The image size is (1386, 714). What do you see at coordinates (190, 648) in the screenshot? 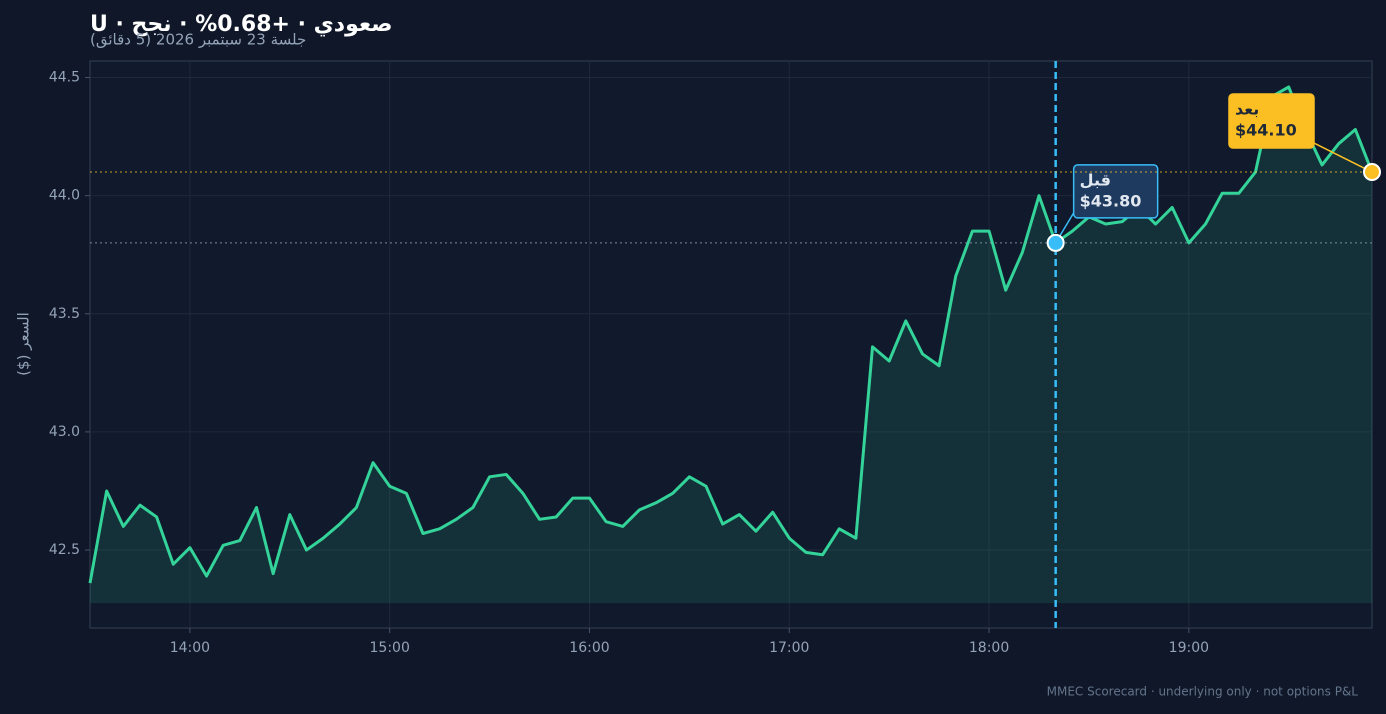
I see `x-tick-label: 14:00` at bounding box center [190, 648].